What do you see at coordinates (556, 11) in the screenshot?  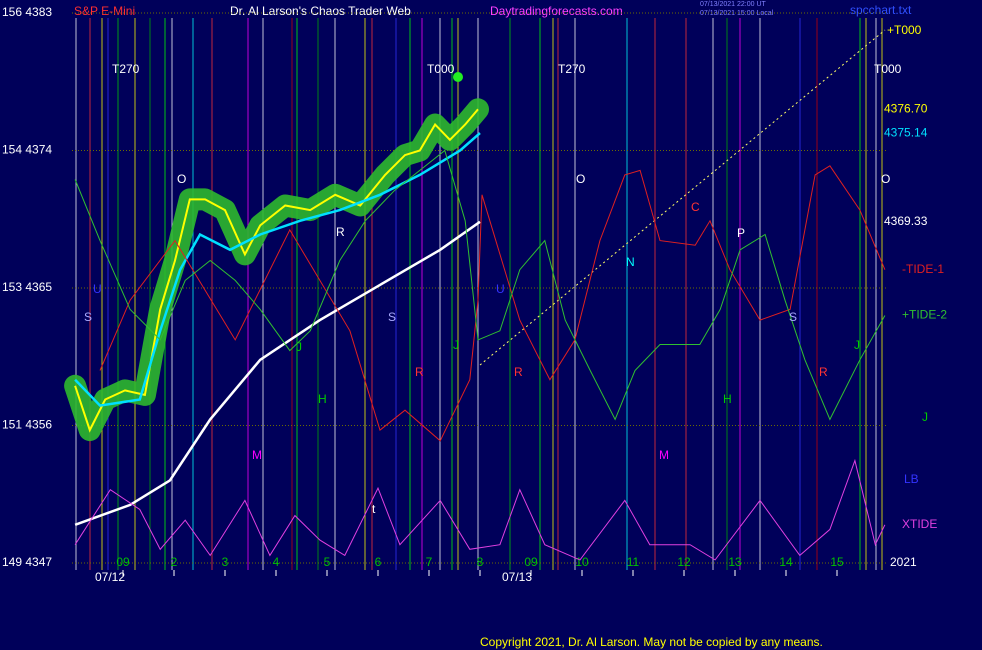 I see `site: Daytradingforecasts.com` at bounding box center [556, 11].